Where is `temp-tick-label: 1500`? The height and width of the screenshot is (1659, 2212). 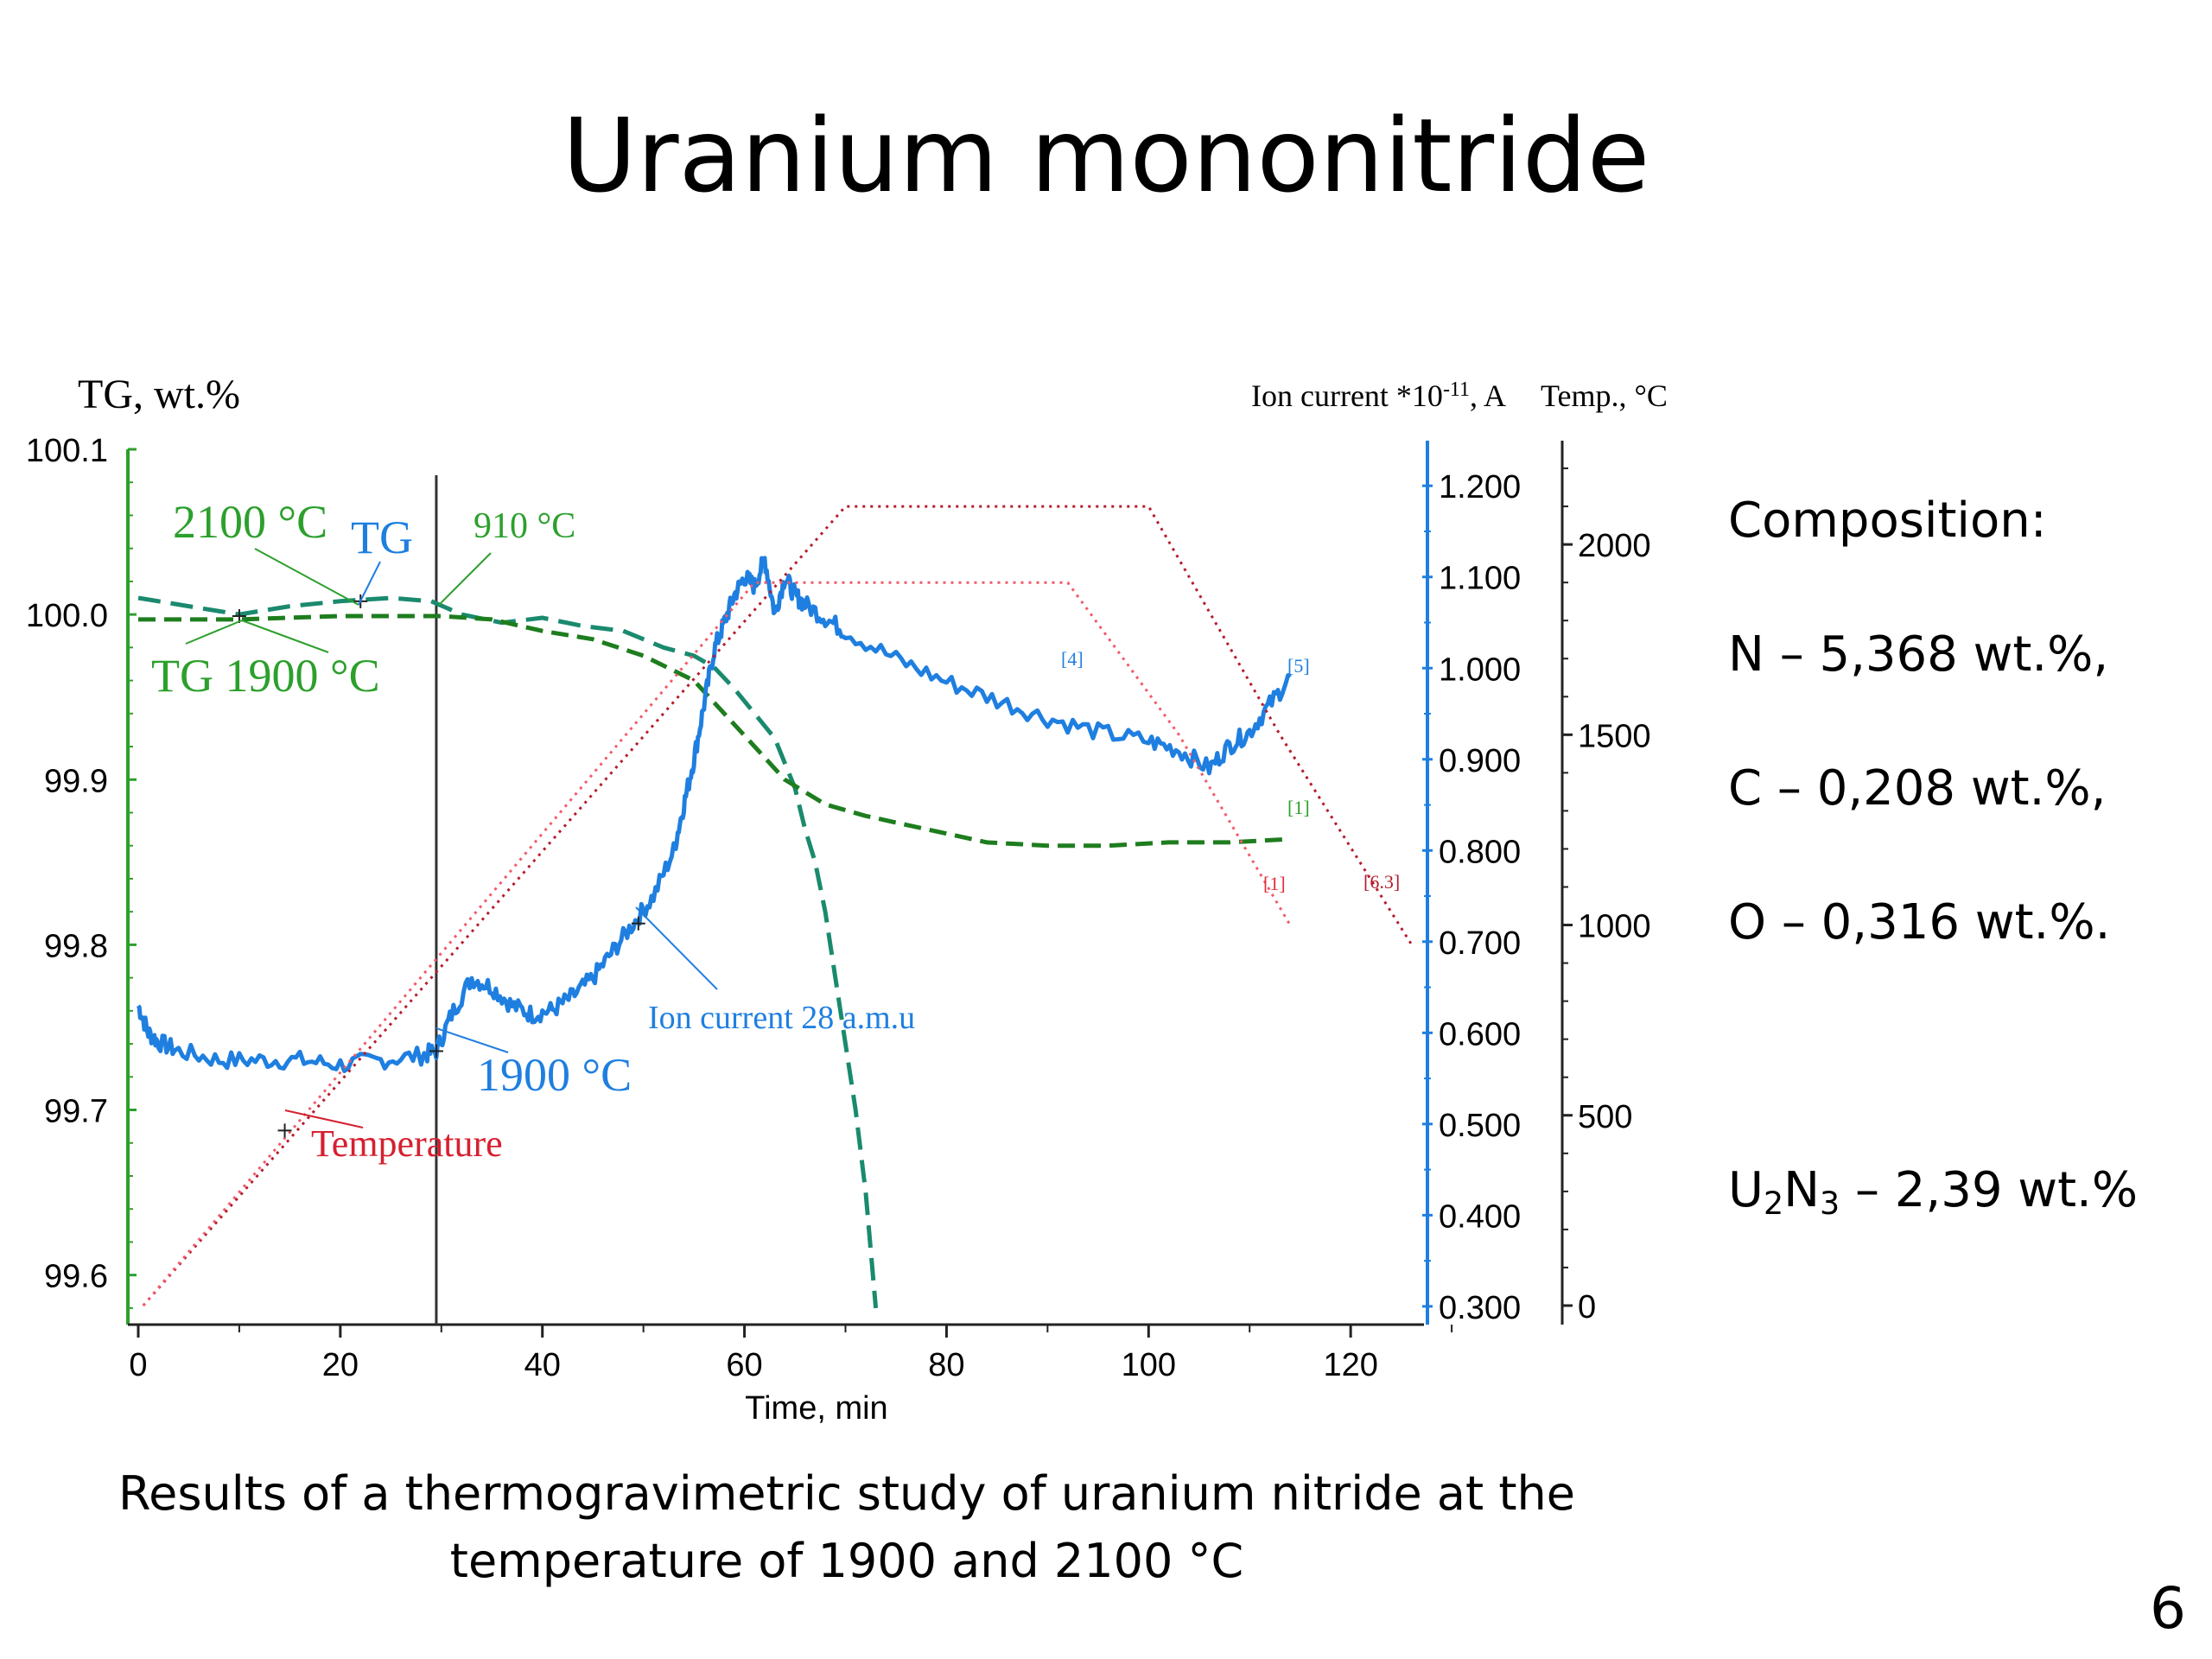
temp-tick-label: 1500 is located at coordinates (1614, 736).